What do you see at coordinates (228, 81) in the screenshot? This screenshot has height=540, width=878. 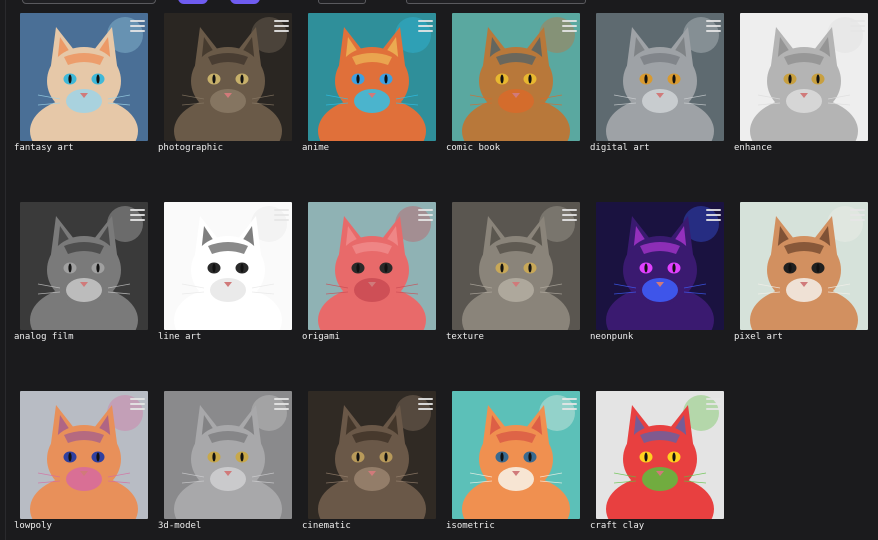 I see `cat-head` at bounding box center [228, 81].